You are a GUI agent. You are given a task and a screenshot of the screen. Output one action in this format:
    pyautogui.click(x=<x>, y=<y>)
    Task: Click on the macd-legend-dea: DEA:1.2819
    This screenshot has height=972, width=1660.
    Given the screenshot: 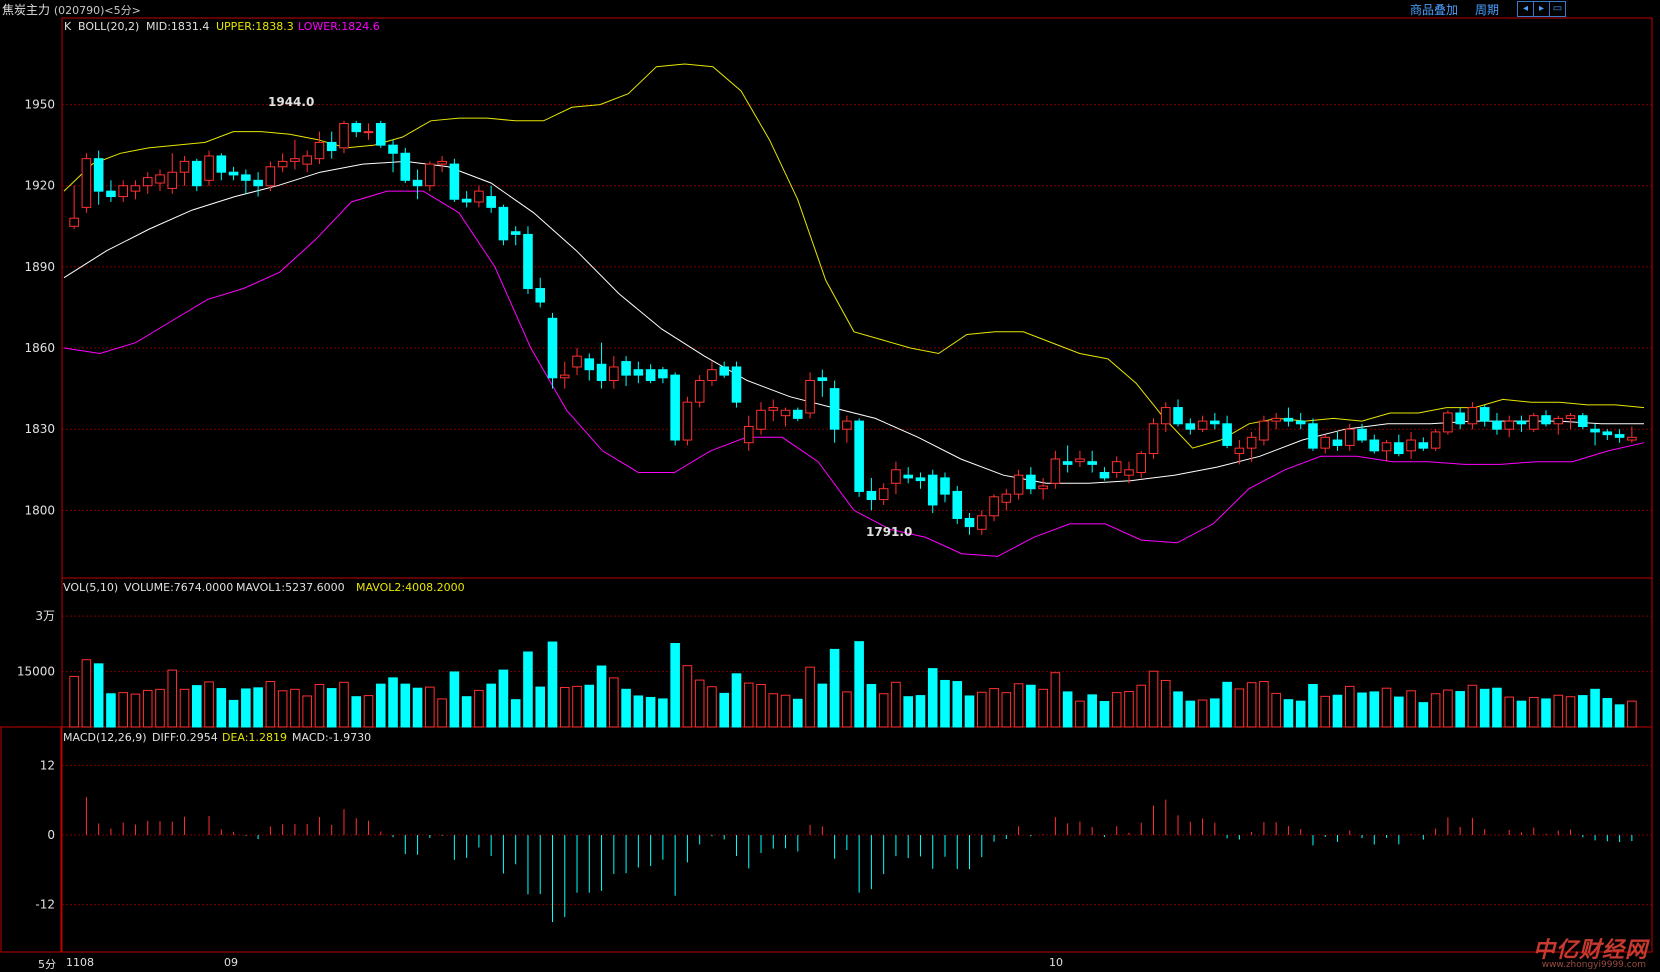 What is the action you would take?
    pyautogui.click(x=254, y=737)
    